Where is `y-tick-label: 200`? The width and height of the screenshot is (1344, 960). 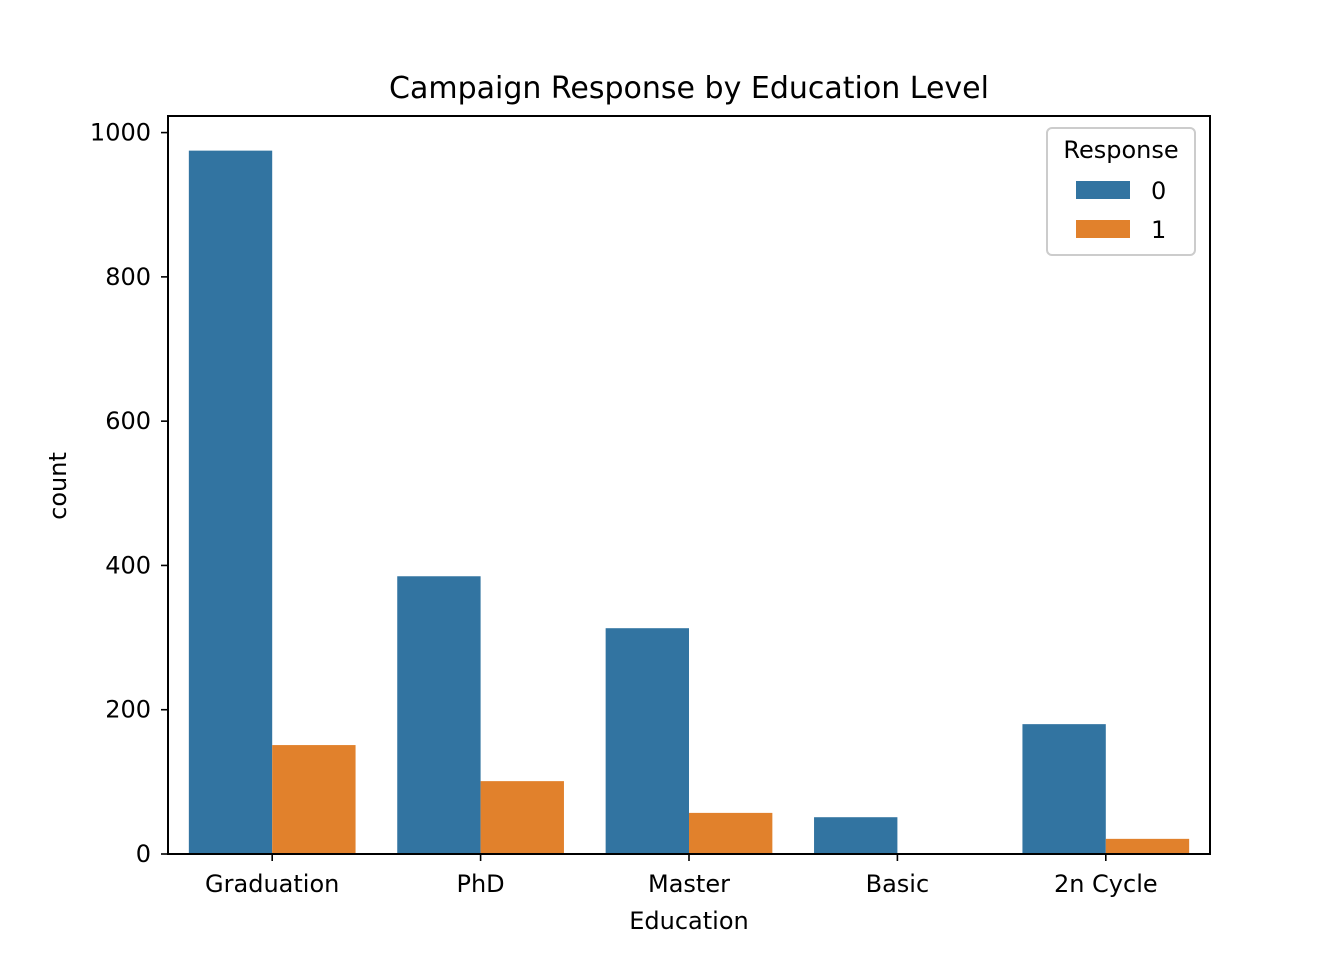
y-tick-label: 200 is located at coordinates (128, 710).